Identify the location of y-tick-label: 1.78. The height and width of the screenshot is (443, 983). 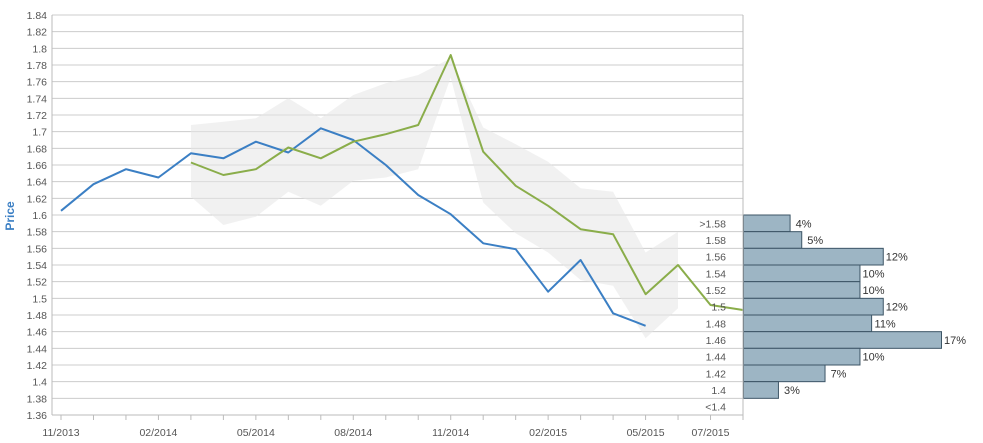
(37, 66).